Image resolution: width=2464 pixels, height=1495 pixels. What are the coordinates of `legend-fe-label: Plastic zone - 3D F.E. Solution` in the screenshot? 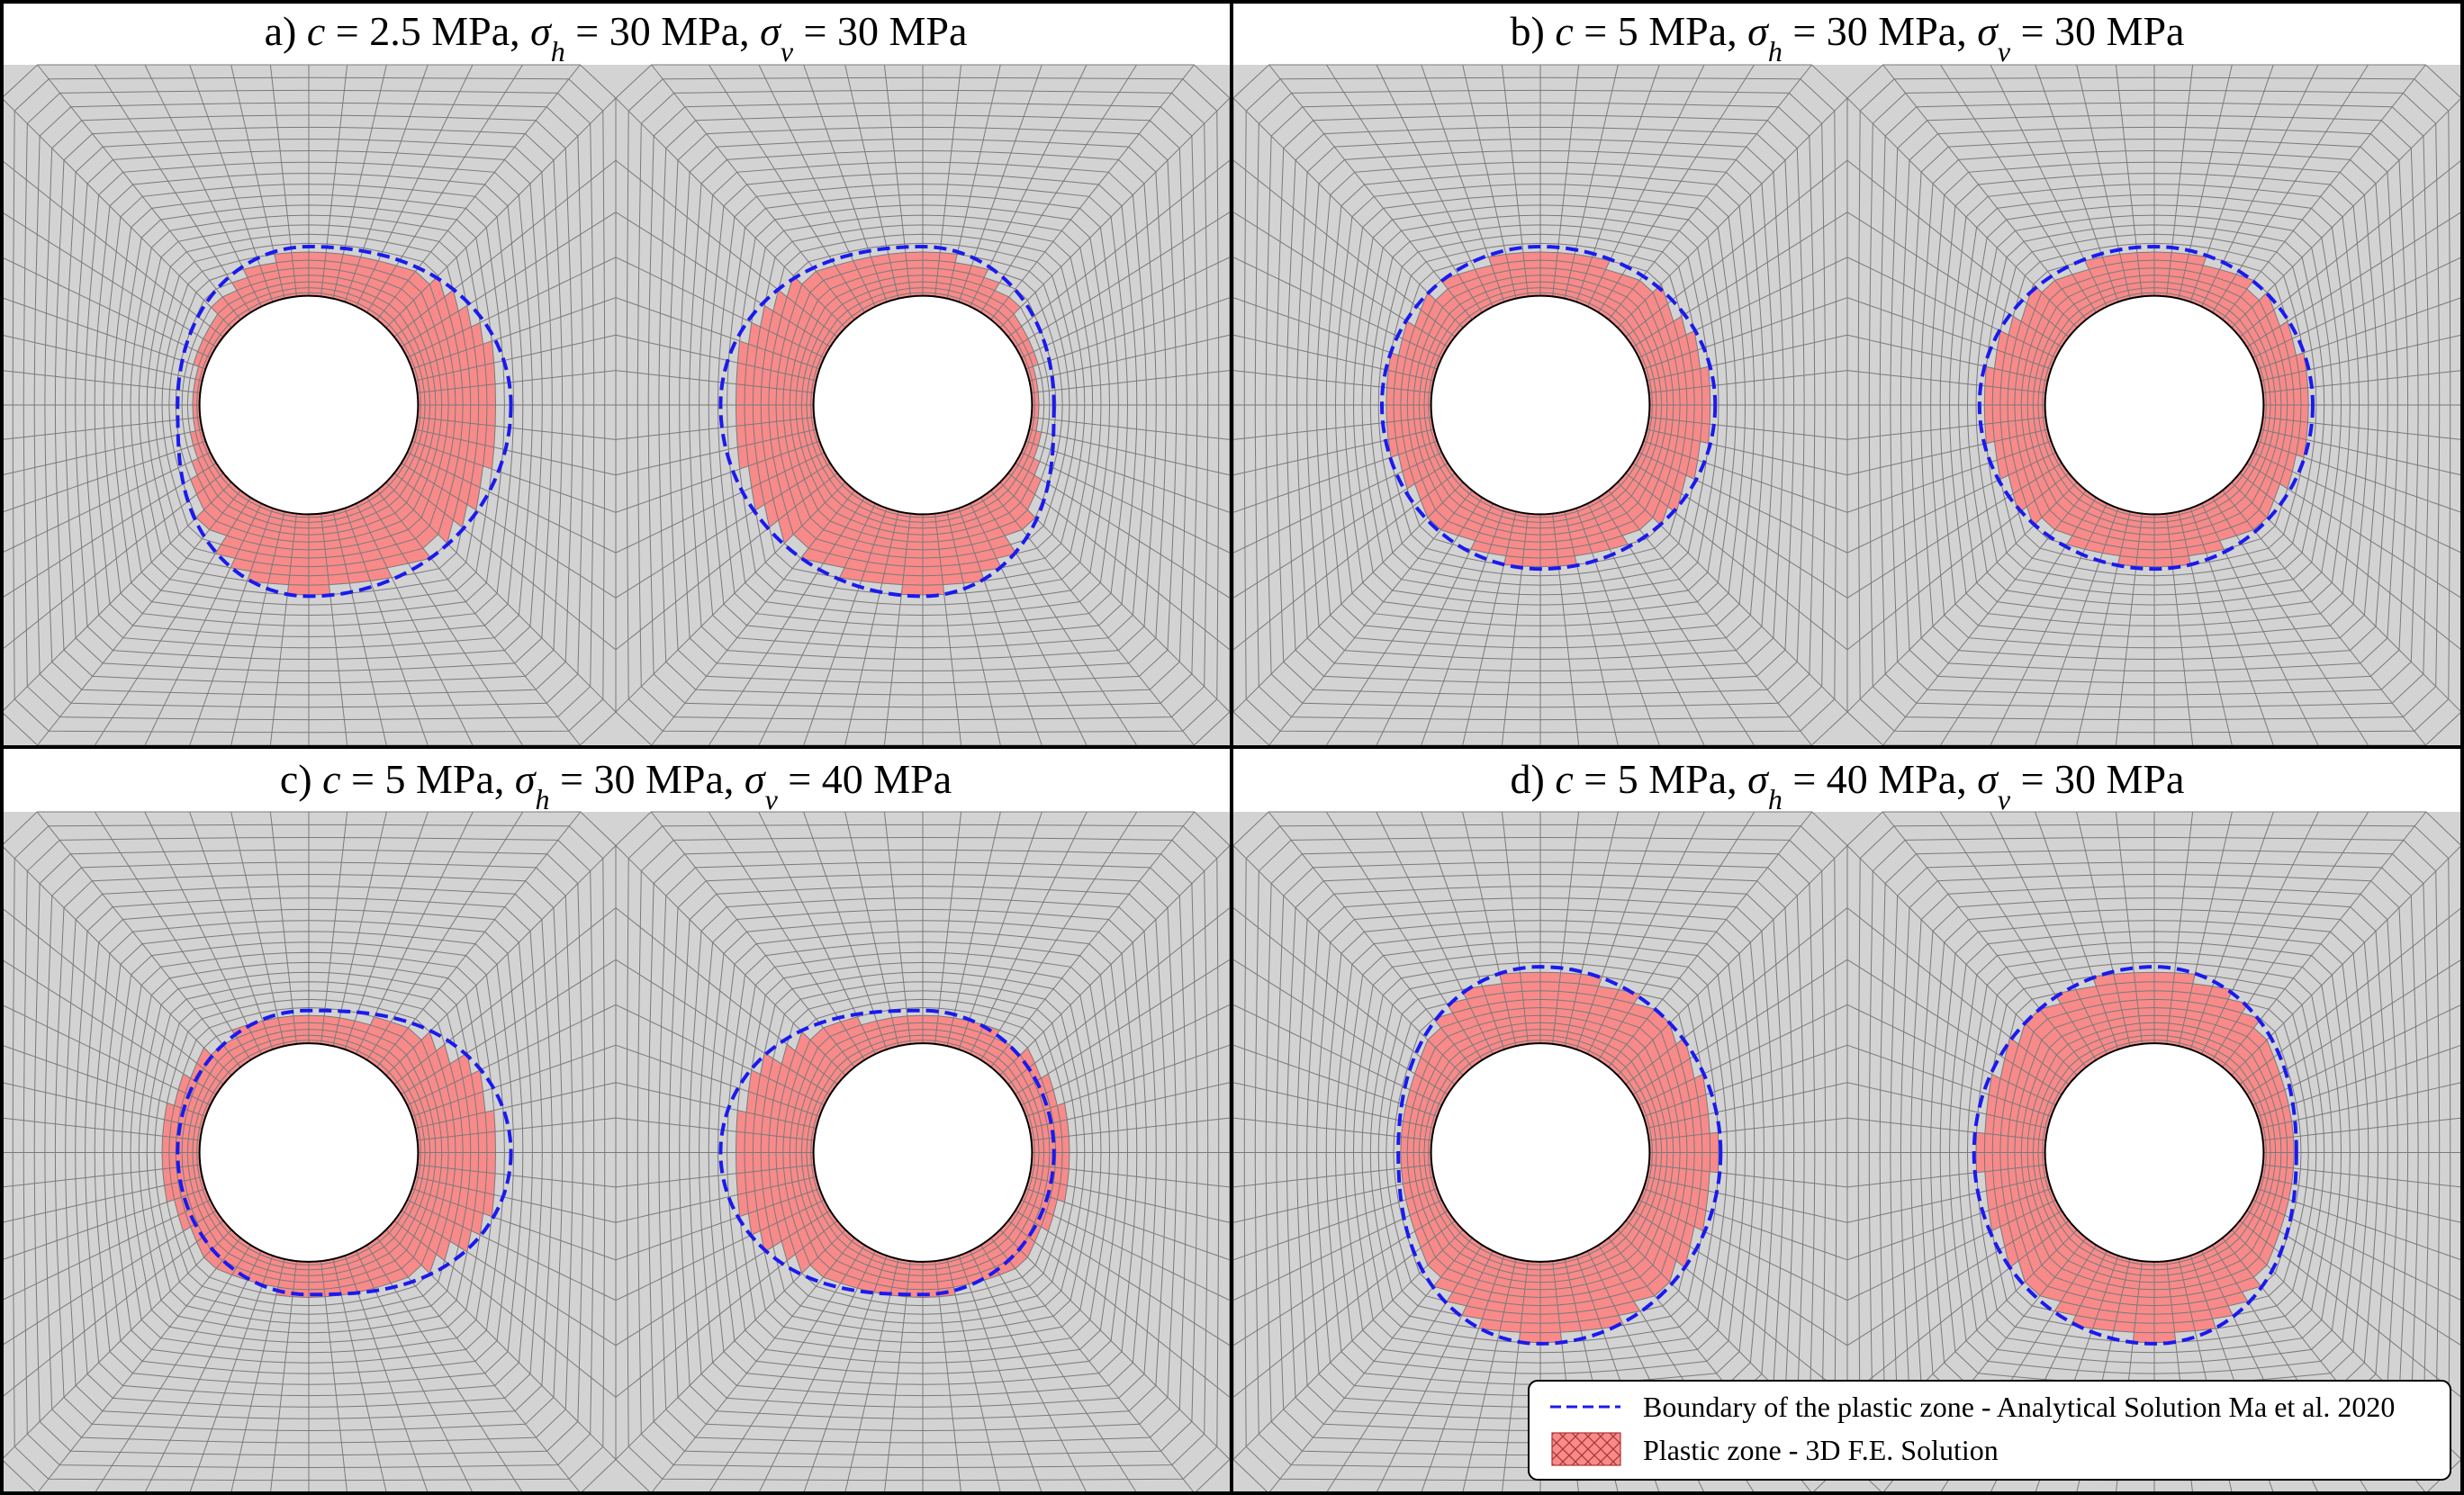 It's located at (1821, 1450).